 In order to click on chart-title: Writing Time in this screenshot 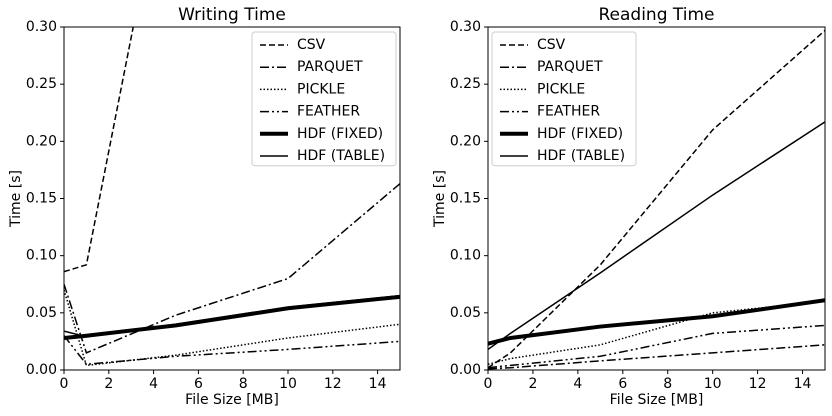, I will do `click(232, 15)`.